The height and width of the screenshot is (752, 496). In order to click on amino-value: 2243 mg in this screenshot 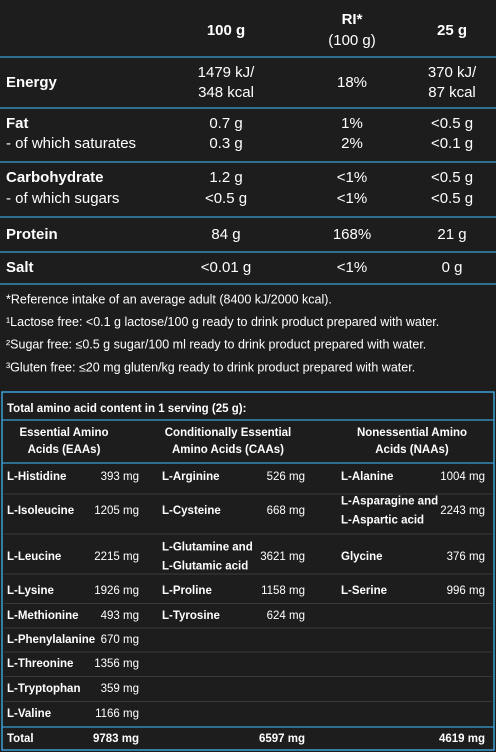, I will do `click(462, 511)`.